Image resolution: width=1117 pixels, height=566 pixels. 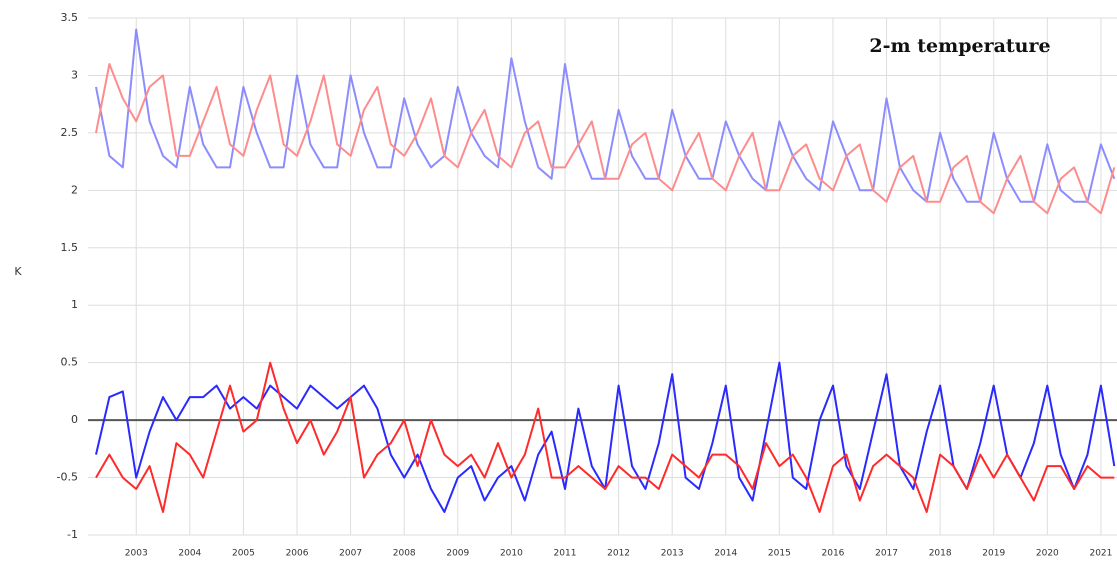 I want to click on x-tick-label: 2011, so click(x=565, y=554).